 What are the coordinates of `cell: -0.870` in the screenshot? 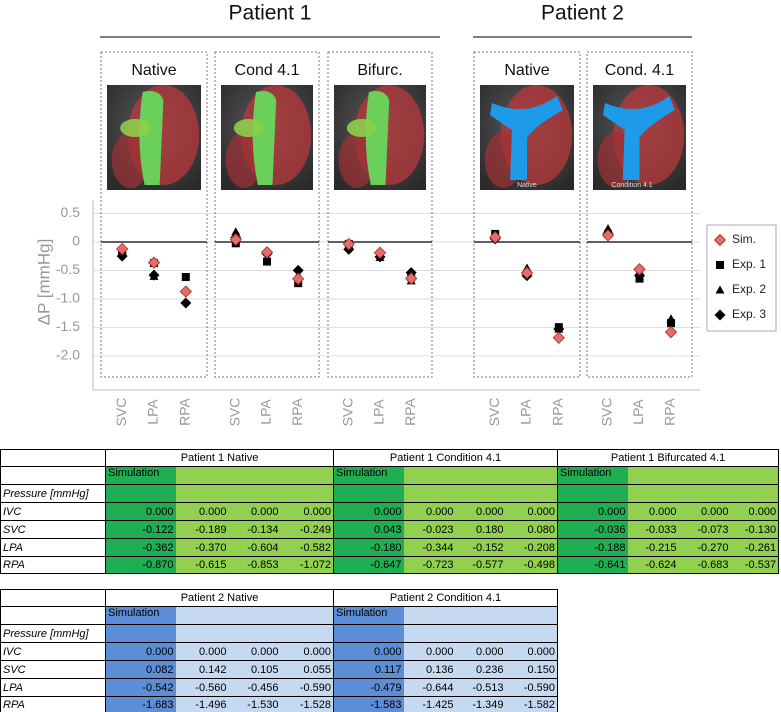 It's located at (140, 565).